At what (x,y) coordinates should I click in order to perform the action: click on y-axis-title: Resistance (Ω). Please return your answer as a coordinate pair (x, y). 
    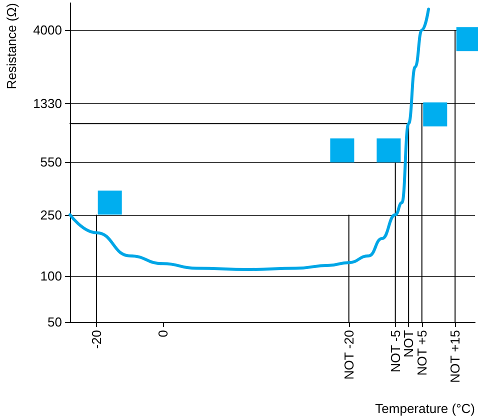
    Looking at the image, I should click on (11, 46).